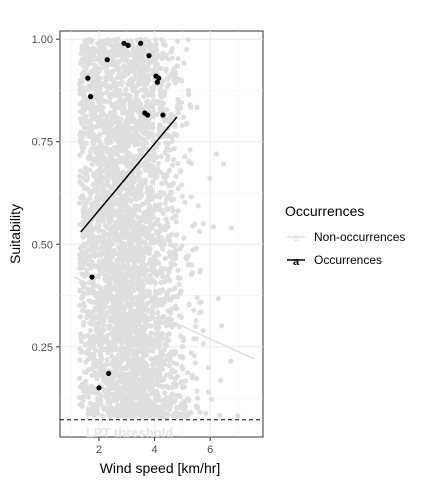  I want to click on x-axis-ticks: 2 4 6, so click(154, 446).